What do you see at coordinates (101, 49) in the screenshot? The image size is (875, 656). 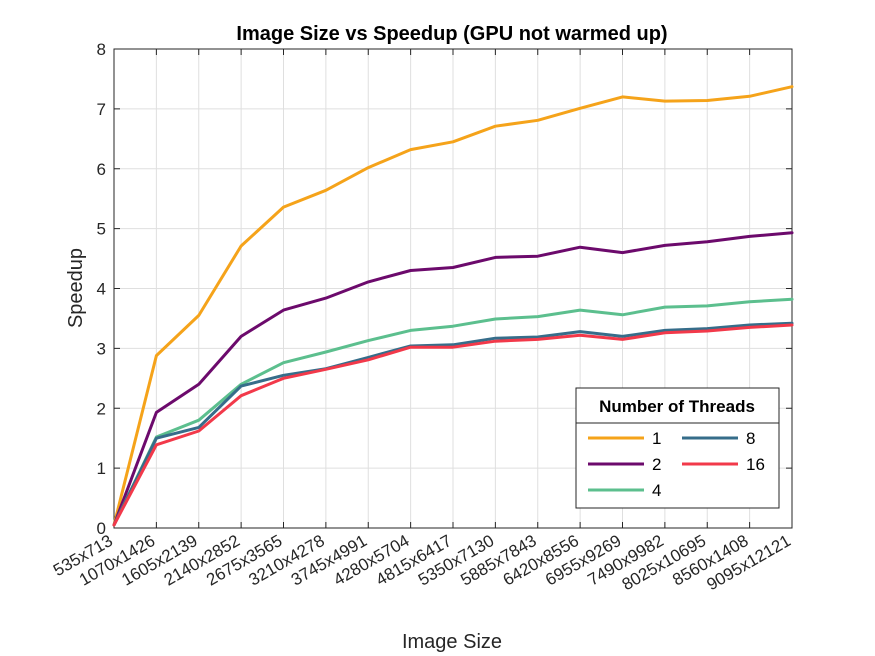 I see `y-tick-label: 8` at bounding box center [101, 49].